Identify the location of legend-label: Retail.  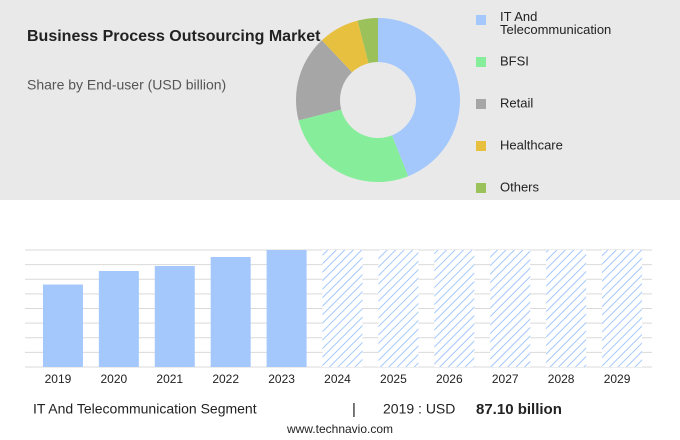
(516, 102).